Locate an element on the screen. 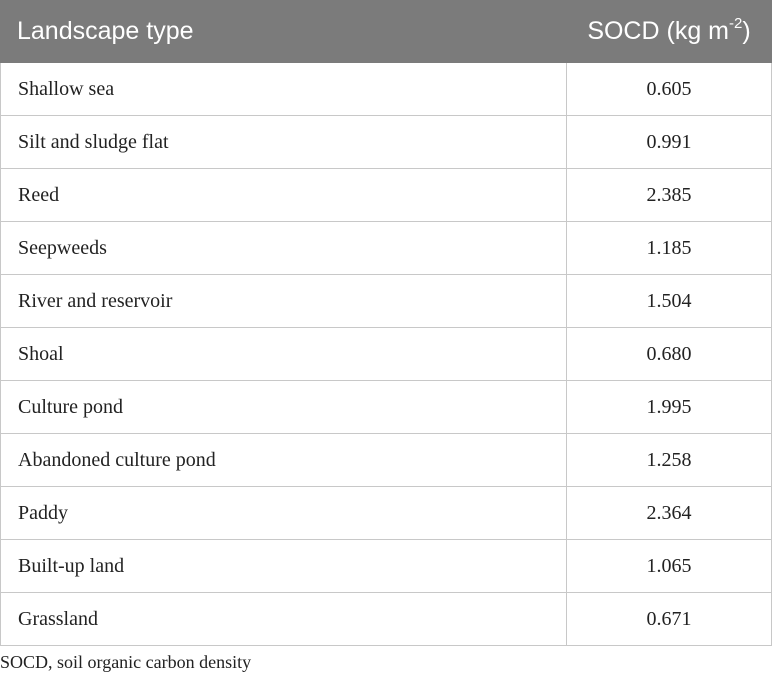 The height and width of the screenshot is (675, 772). table-row: River and reservoir 1.504 is located at coordinates (386, 301).